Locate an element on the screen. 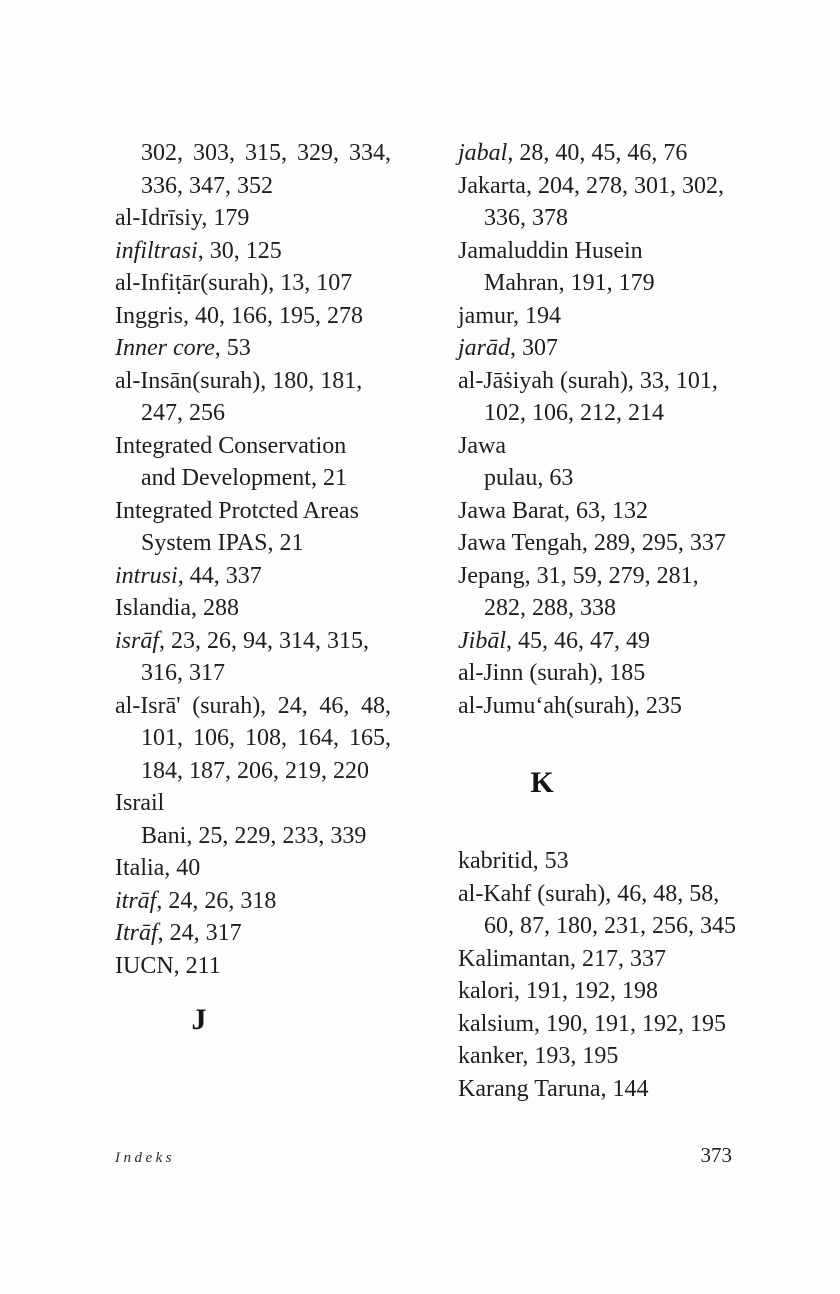 The image size is (840, 1294). index-entry-line: 184, 187, 206, 219, 220 is located at coordinates (255, 770).